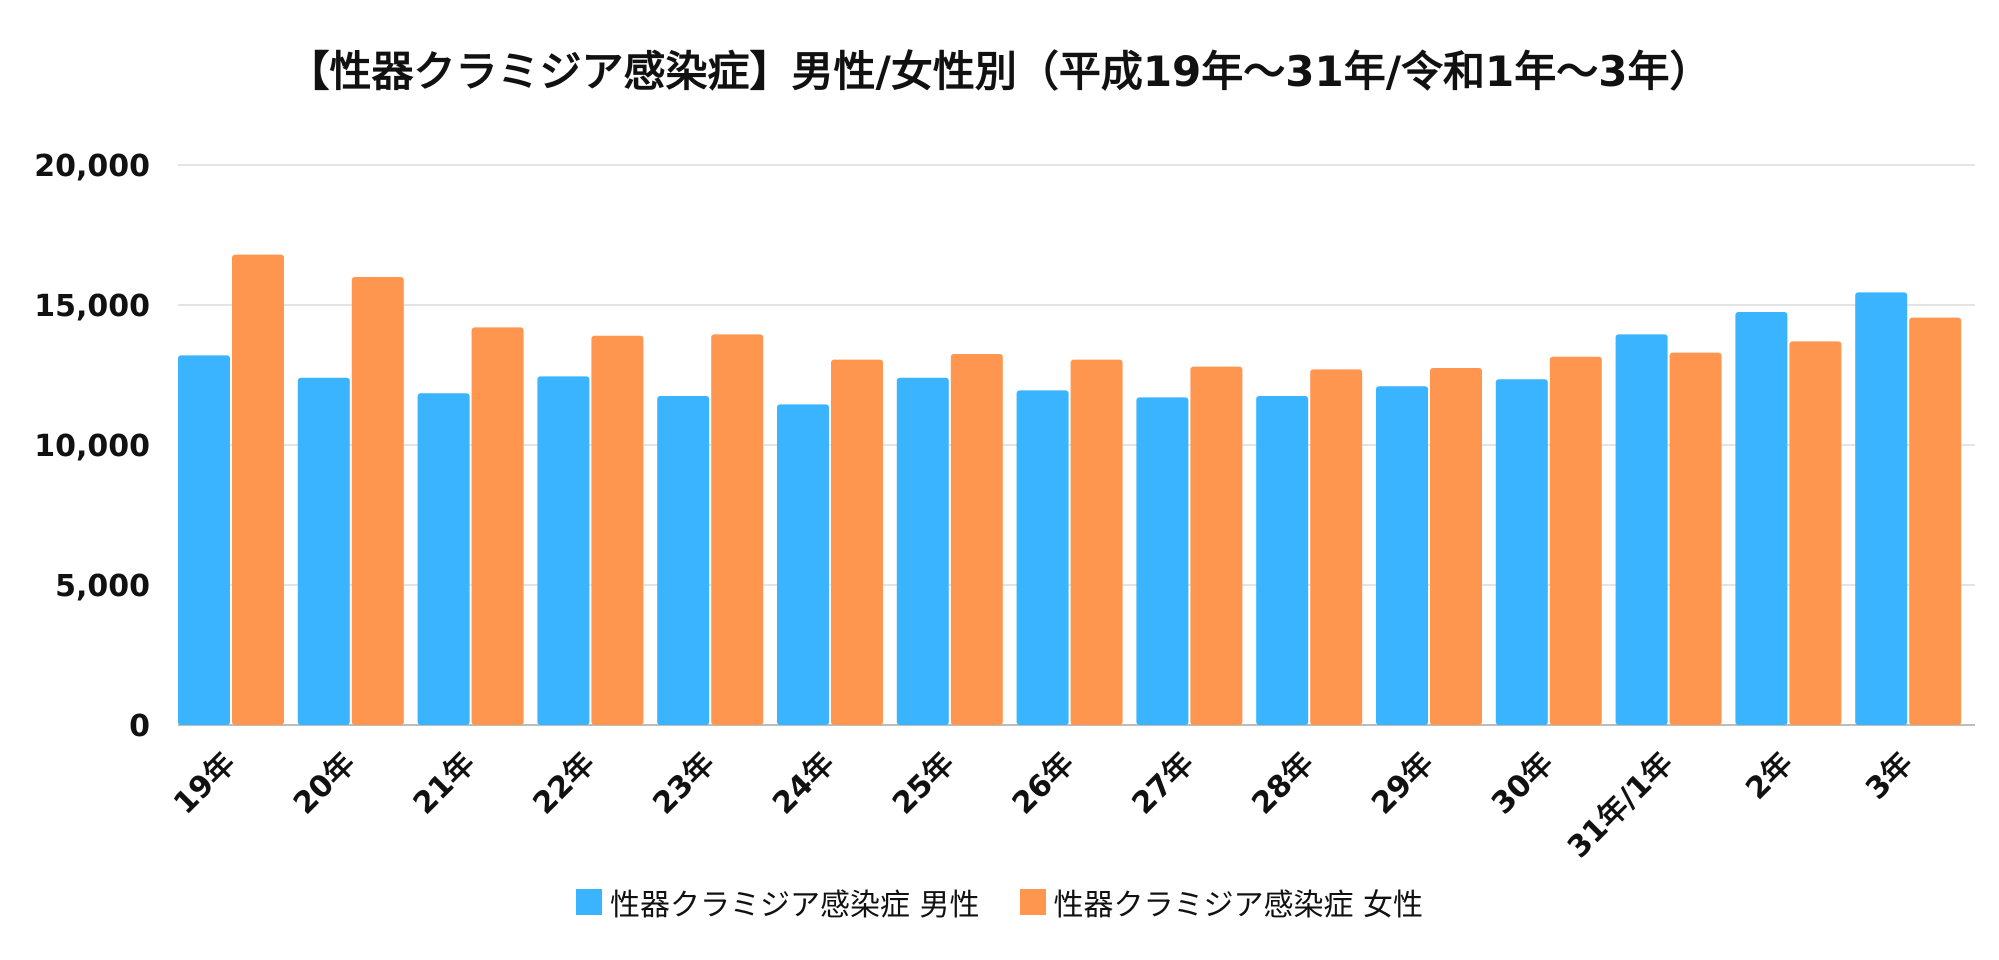  What do you see at coordinates (102, 586) in the screenshot?
I see `y-tick-label: 5,000` at bounding box center [102, 586].